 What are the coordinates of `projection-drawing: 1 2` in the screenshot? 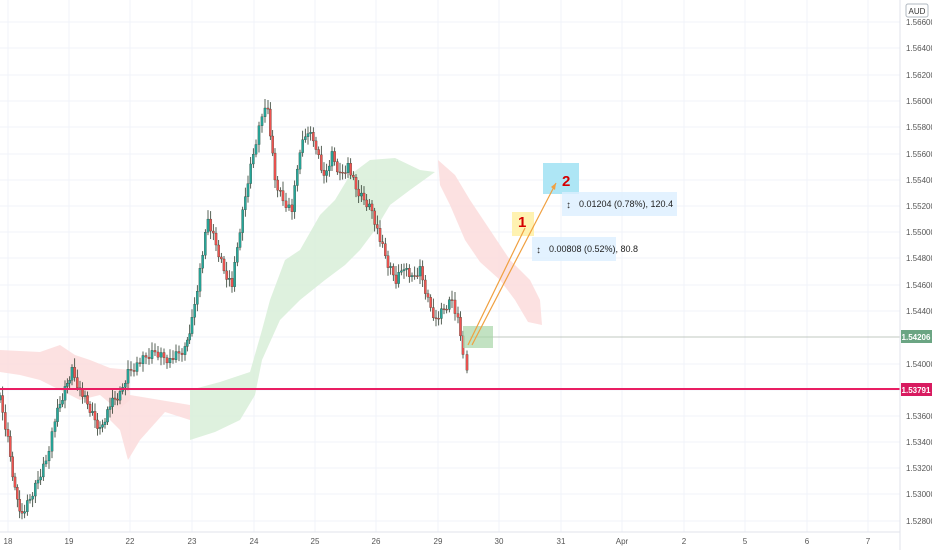 It's located at (521, 255).